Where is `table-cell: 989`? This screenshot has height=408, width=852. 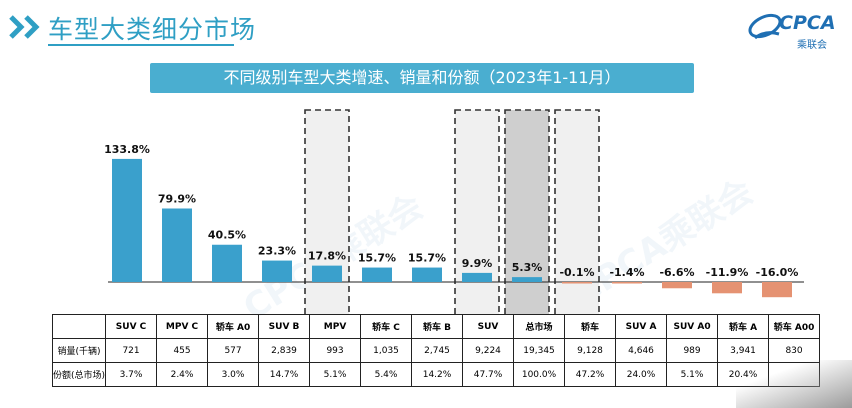
table-cell: 989 is located at coordinates (692, 350).